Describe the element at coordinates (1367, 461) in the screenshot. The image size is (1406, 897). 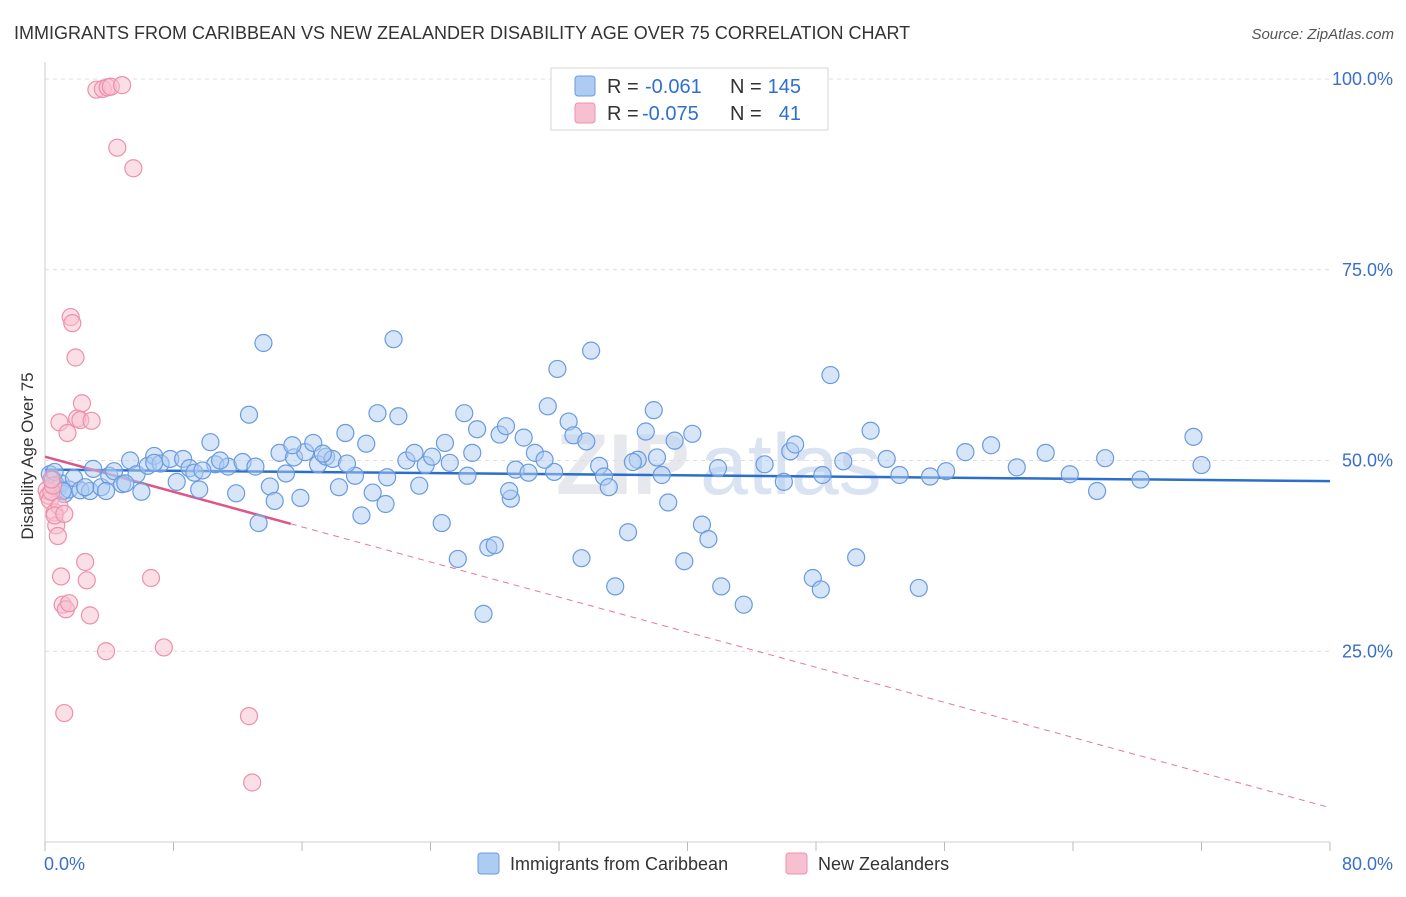
I see `y-tick-label: 50.0%` at that location.